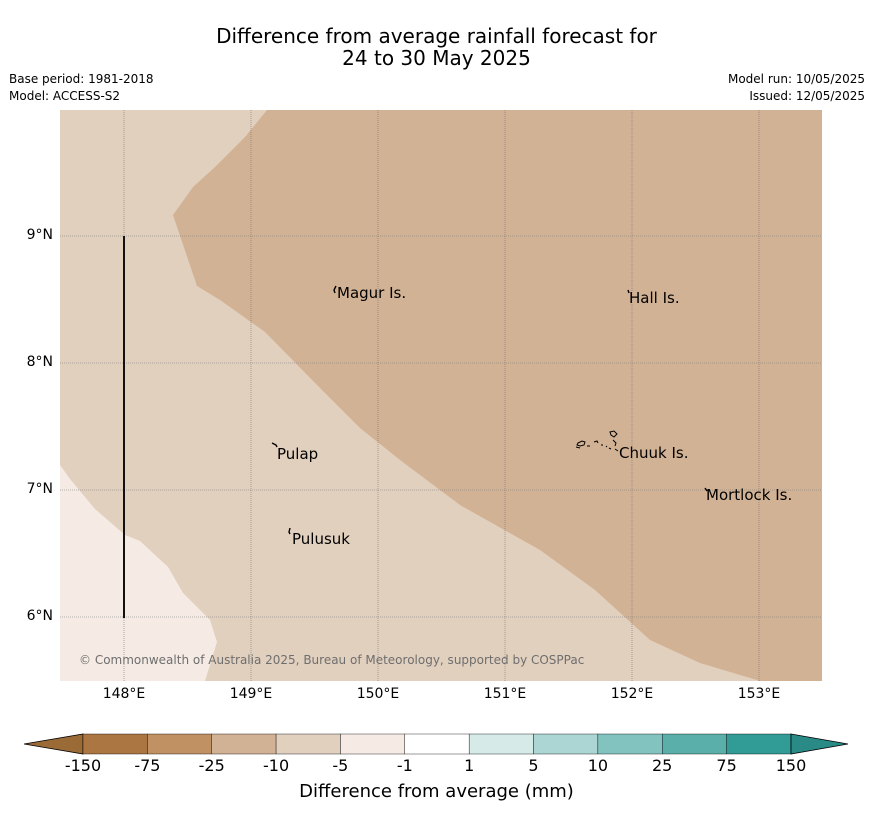  I want to click on colorbar-tick-label: 75, so click(726, 765).